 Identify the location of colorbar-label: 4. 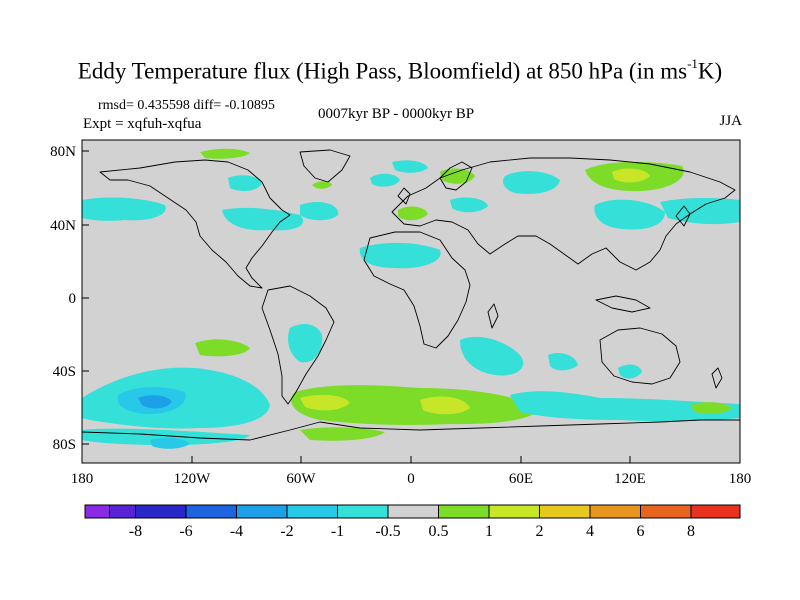
(590, 531).